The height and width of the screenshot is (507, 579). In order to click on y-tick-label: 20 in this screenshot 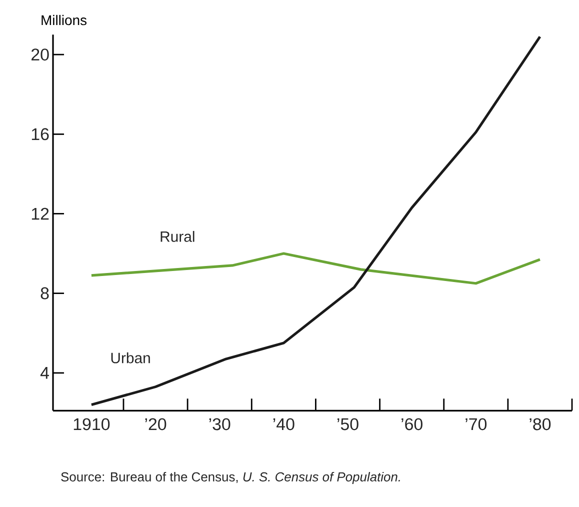, I will do `click(40, 54)`.